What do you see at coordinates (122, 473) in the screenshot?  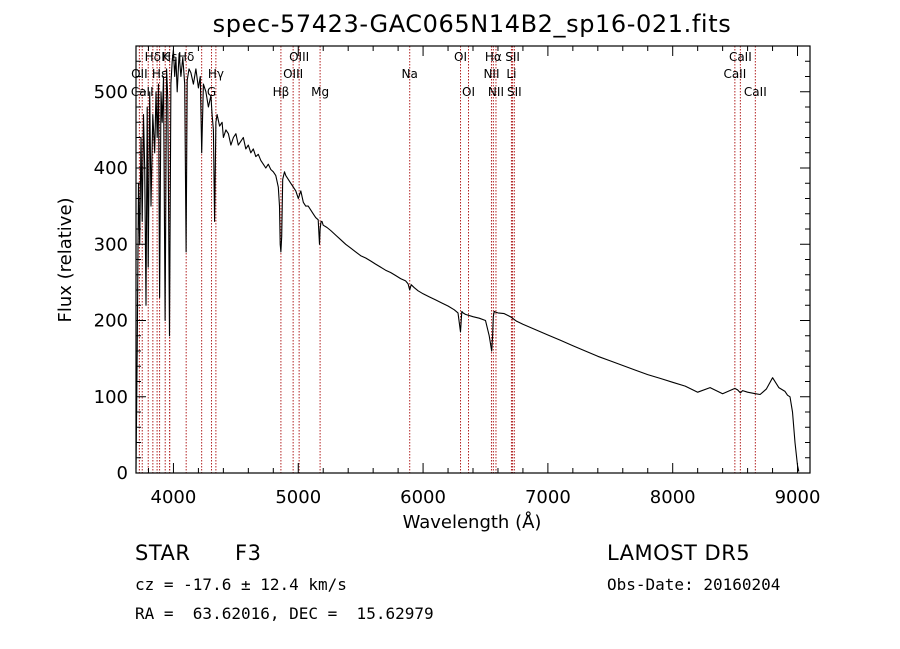 I see `y-tick-label: 0` at bounding box center [122, 473].